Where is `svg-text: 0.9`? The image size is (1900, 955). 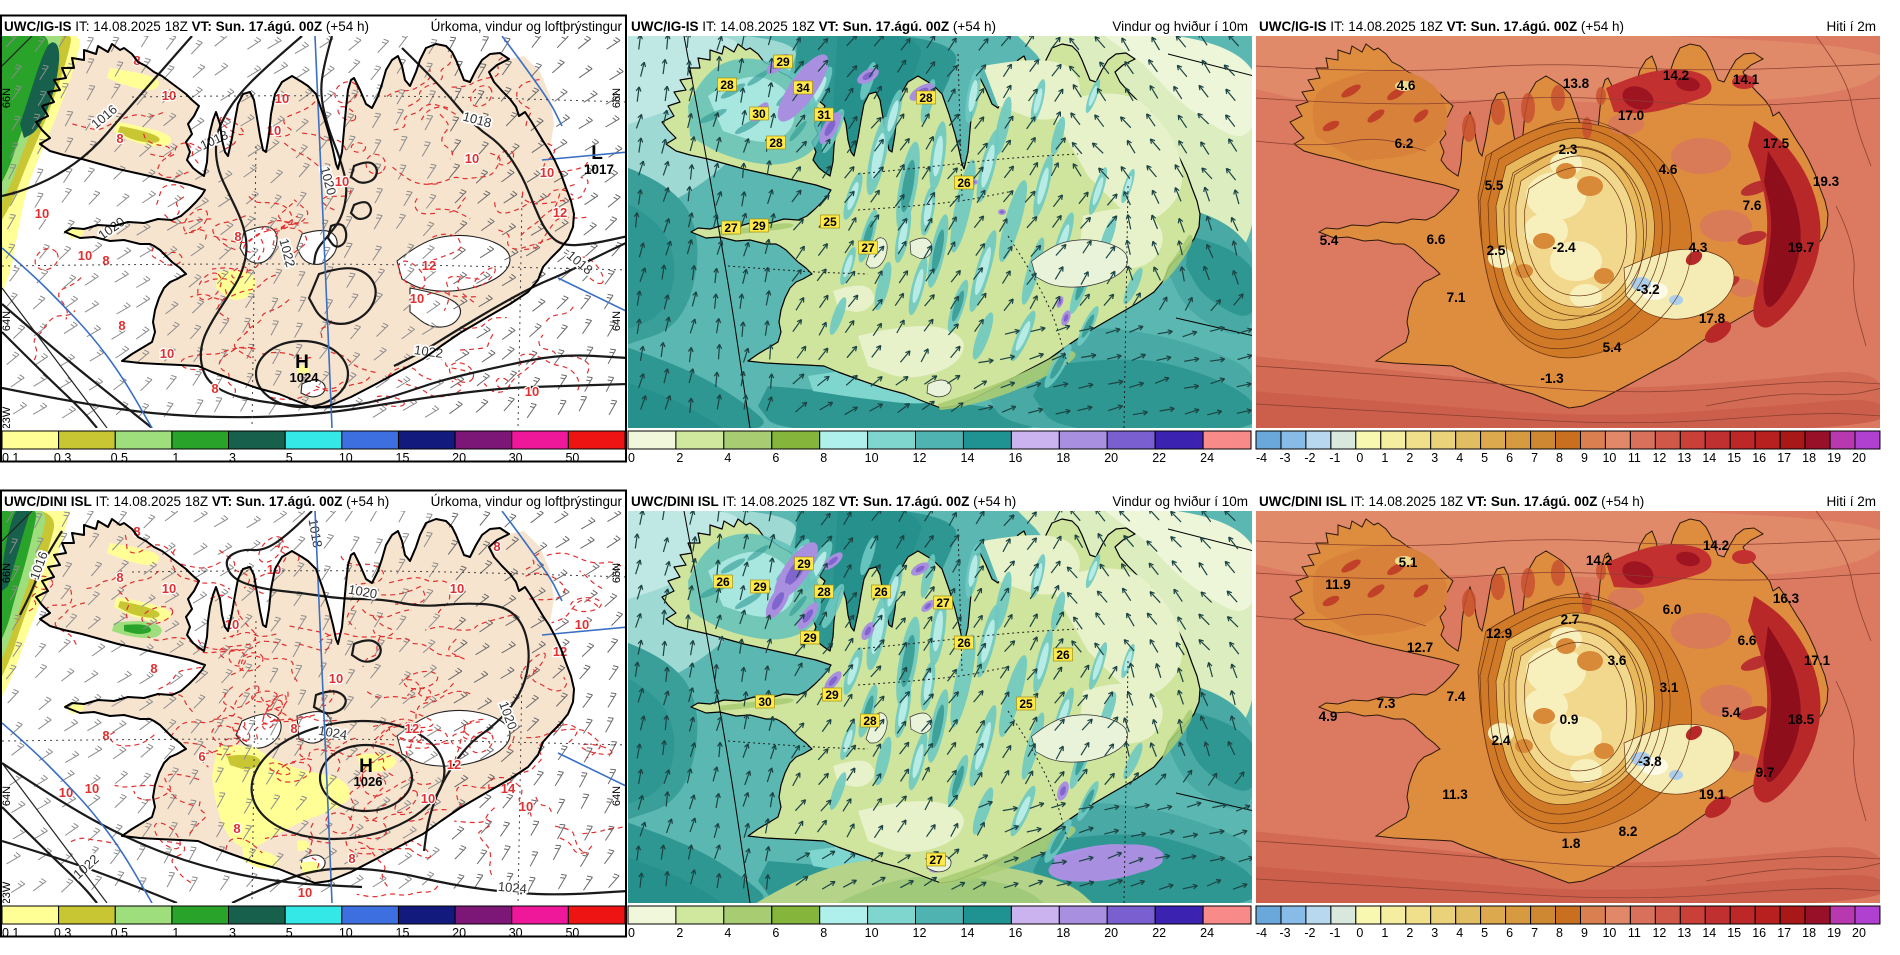
svg-text: 0.9 is located at coordinates (1569, 719).